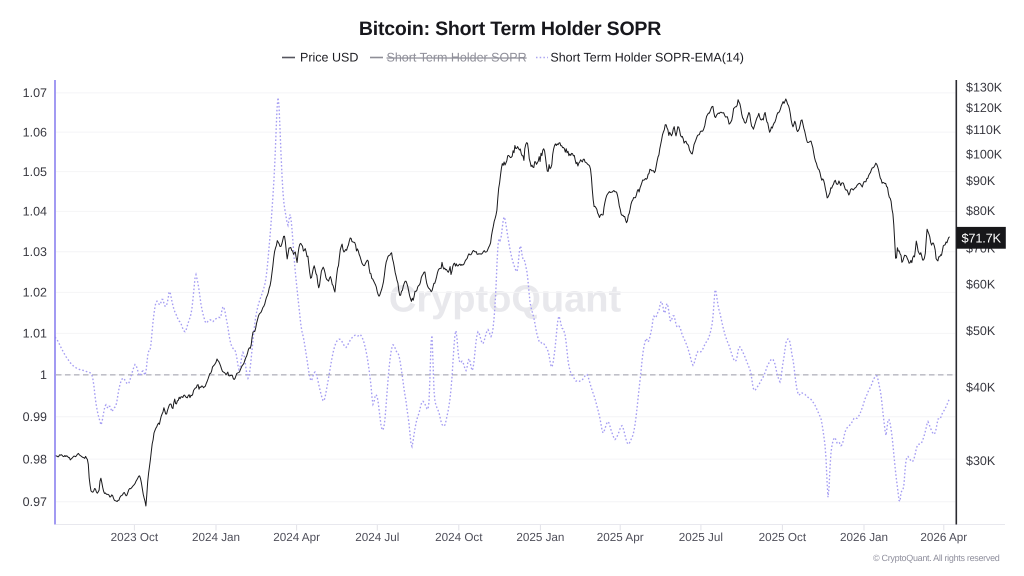  What do you see at coordinates (984, 88) in the screenshot?
I see `svg-text: $130K` at bounding box center [984, 88].